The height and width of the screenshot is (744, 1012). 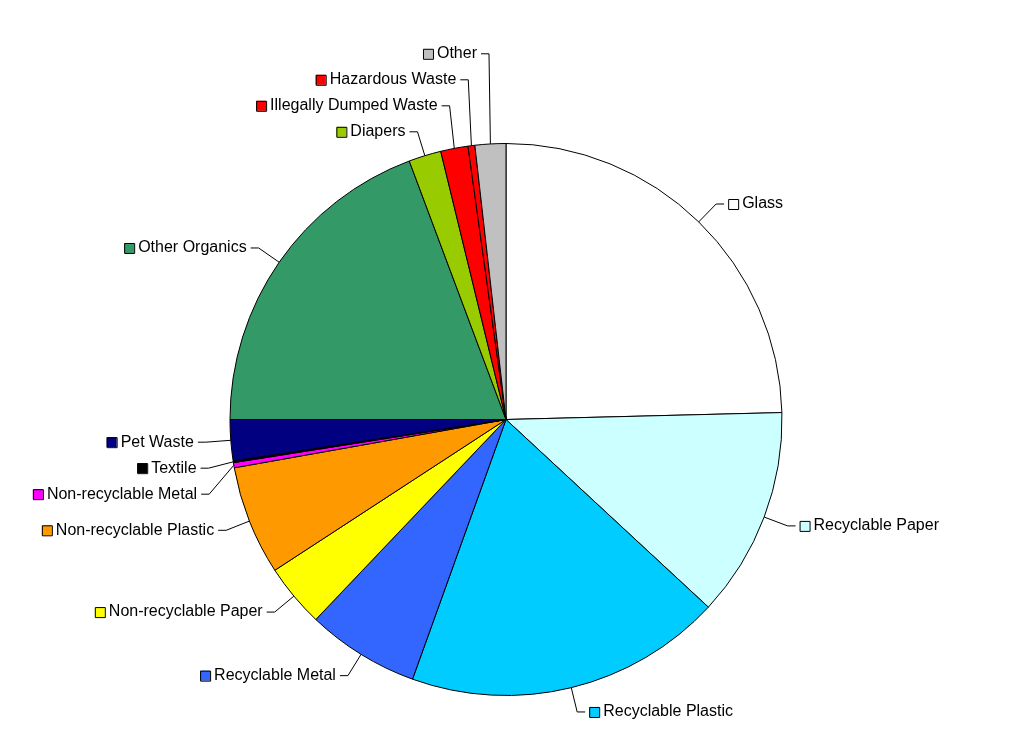 I want to click on legend-label: Recyclable Metal, so click(x=275, y=675).